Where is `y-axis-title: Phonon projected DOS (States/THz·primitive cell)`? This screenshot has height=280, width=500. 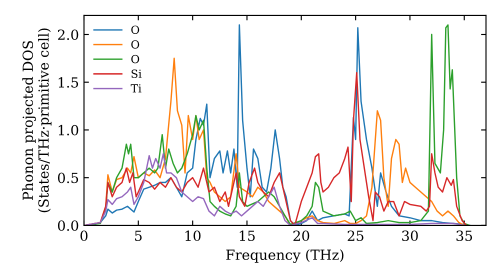
y-axis-title: Phonon projected DOS (States/THz·primitive cell) is located at coordinates (37, 120).